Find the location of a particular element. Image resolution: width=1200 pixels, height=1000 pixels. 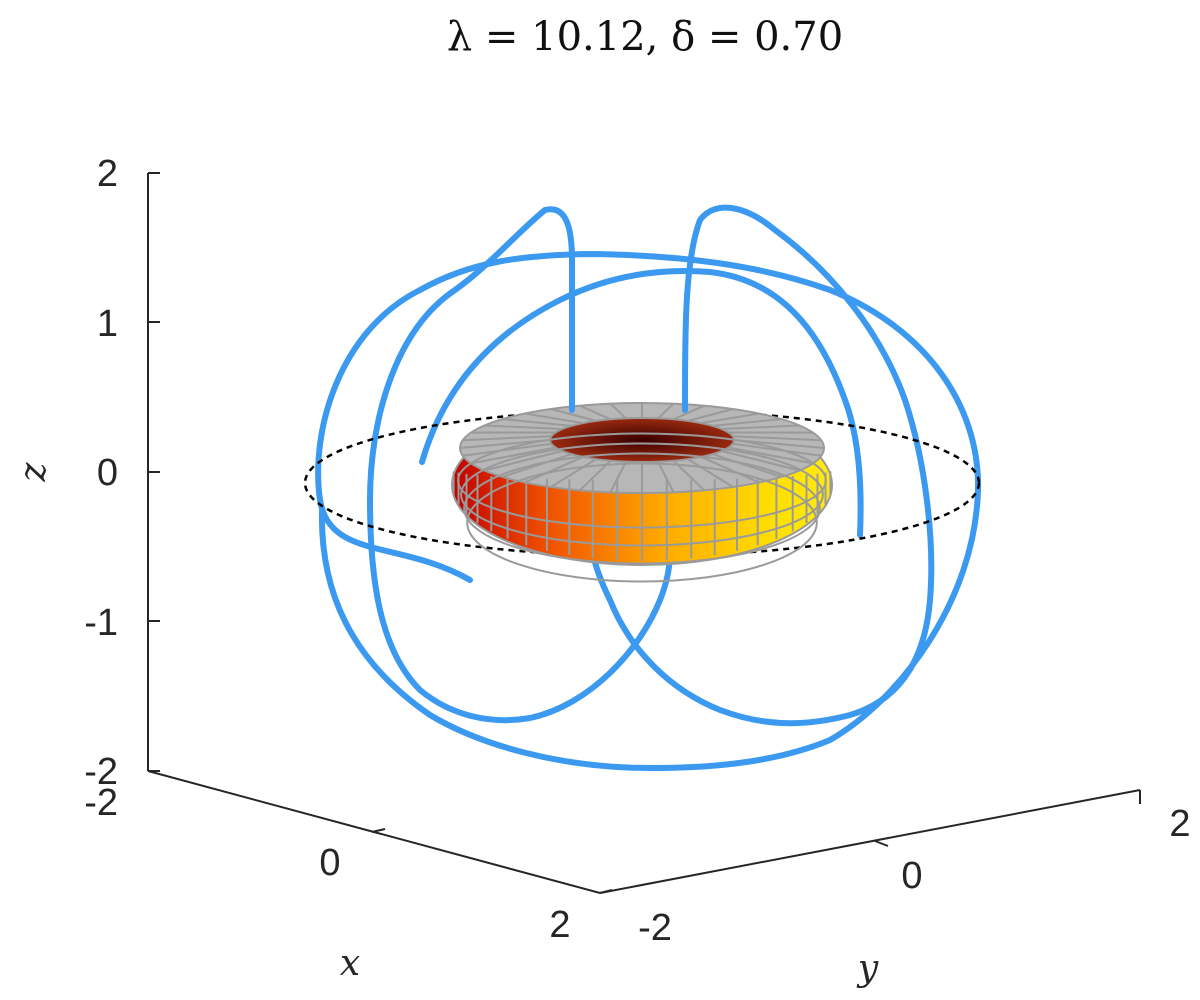

y-tick-mark is located at coordinates (881, 843).